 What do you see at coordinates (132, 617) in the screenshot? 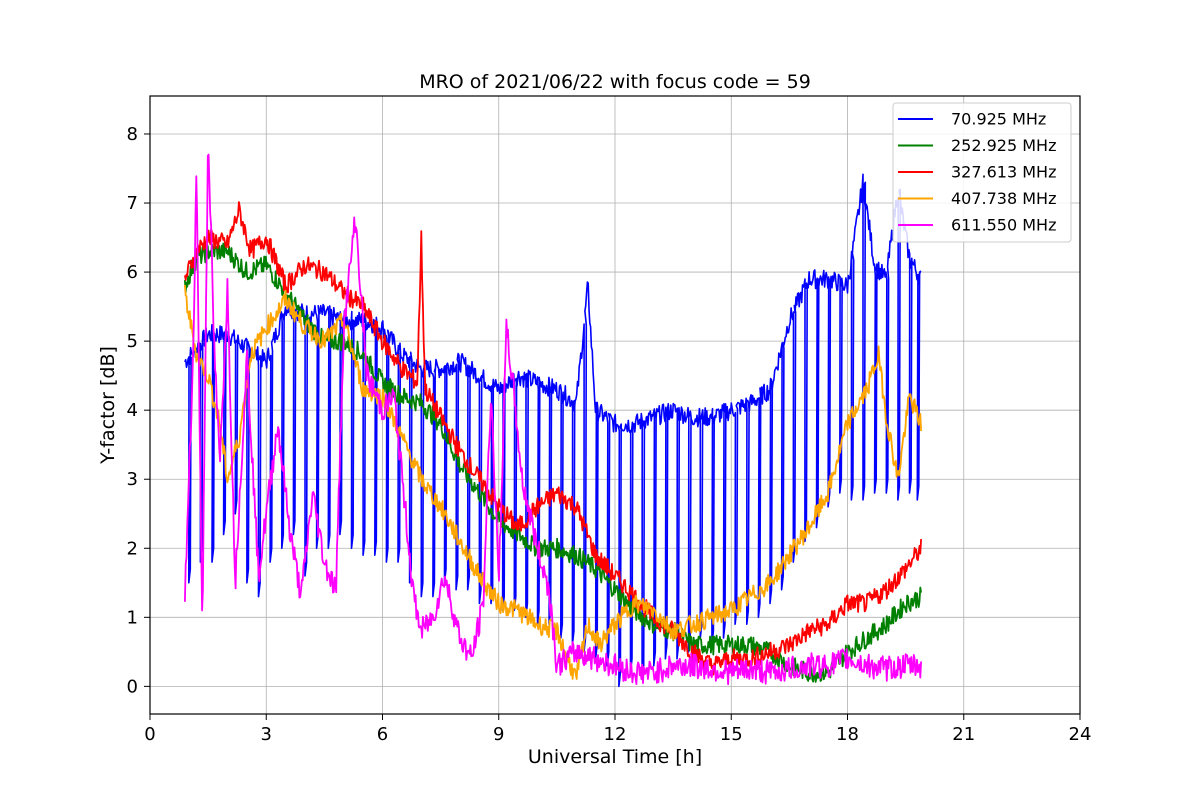
I see `y-tick-label: 1` at bounding box center [132, 617].